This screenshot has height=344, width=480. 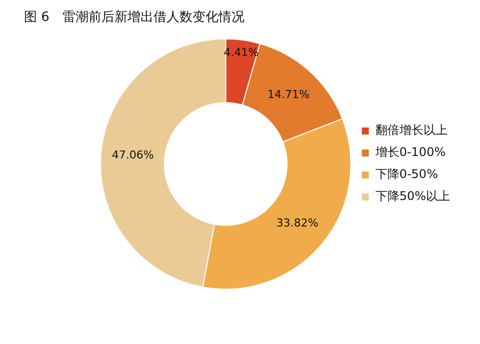 What do you see at coordinates (406, 174) in the screenshot?
I see `legend-label: 下降0-50%` at bounding box center [406, 174].